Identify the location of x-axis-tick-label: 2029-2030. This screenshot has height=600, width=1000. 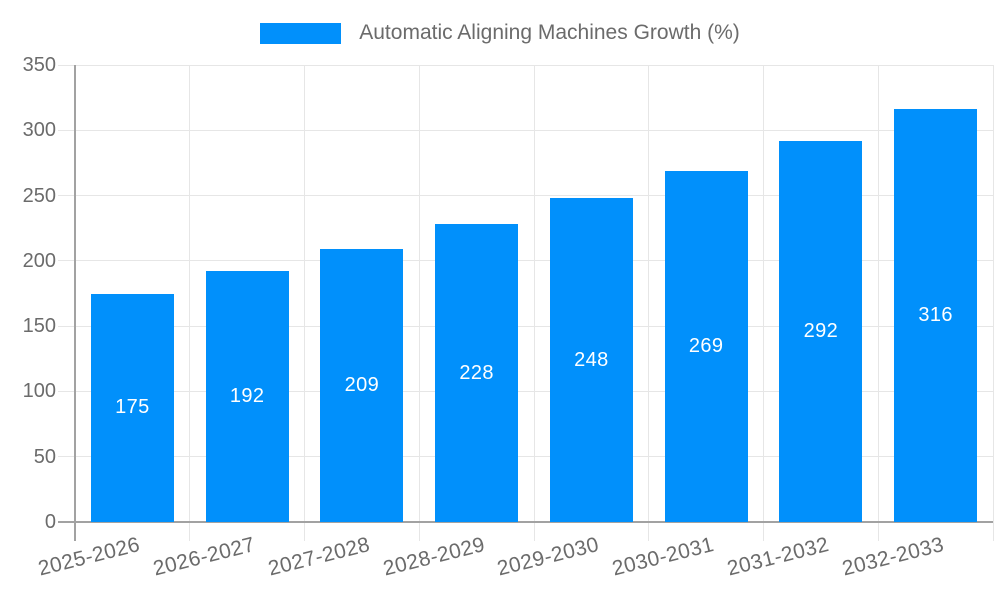
(548, 557).